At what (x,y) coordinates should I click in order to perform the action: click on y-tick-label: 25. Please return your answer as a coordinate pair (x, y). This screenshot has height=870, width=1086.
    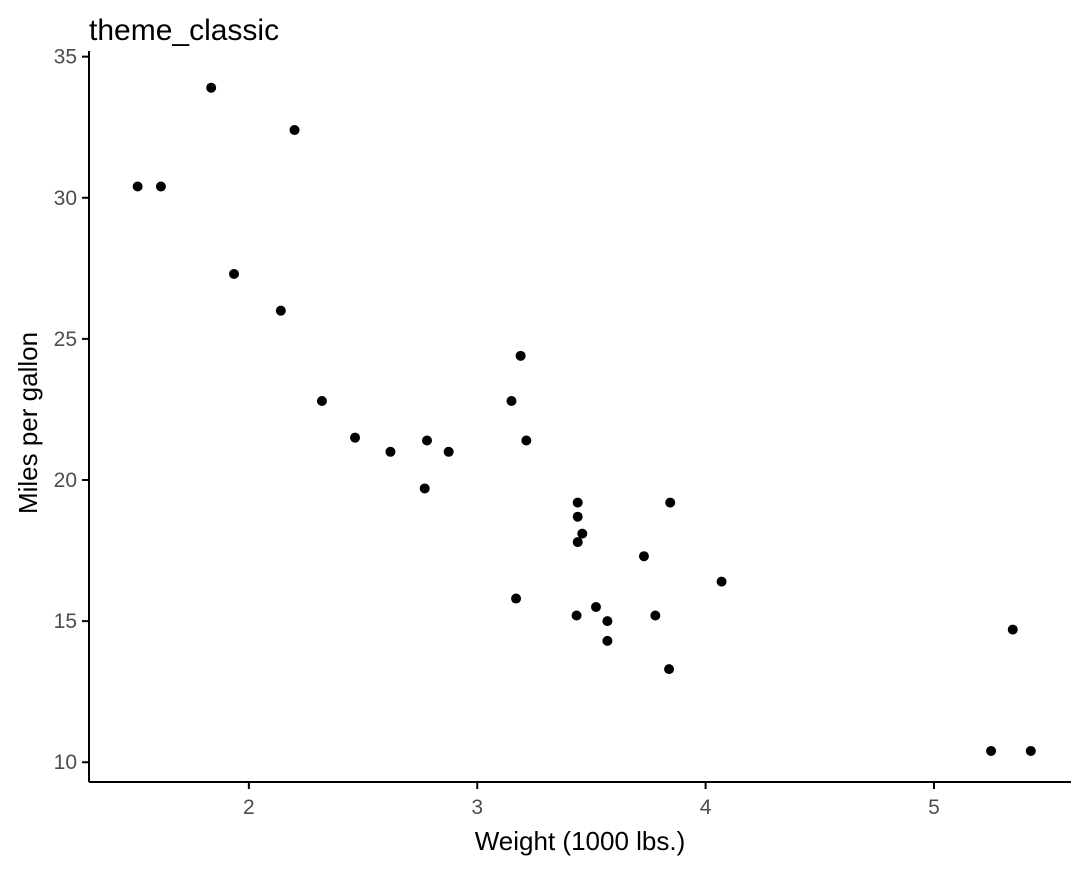
    Looking at the image, I should click on (65, 339).